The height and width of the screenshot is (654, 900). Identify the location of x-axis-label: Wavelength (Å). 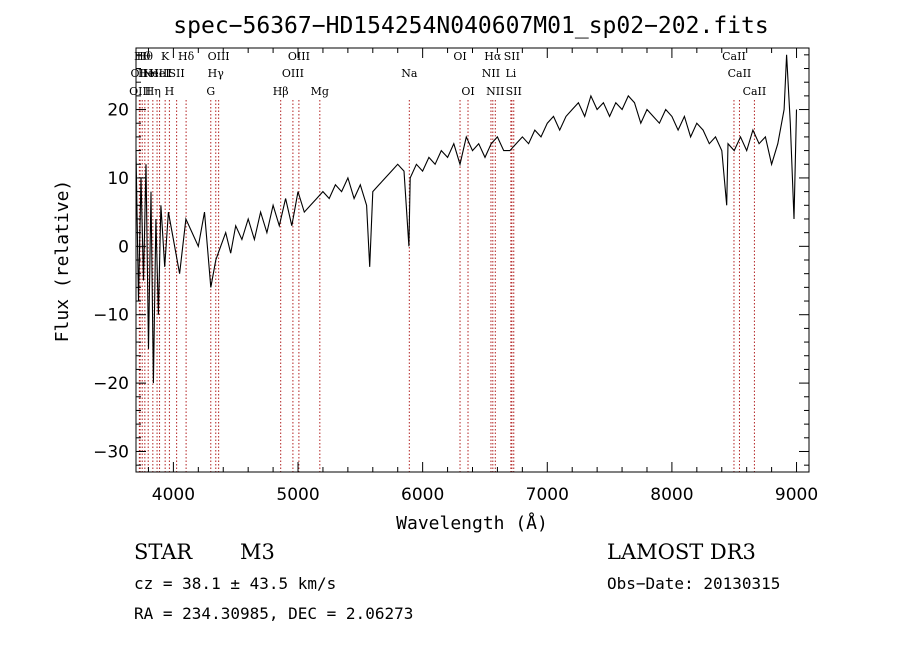
(472, 523).